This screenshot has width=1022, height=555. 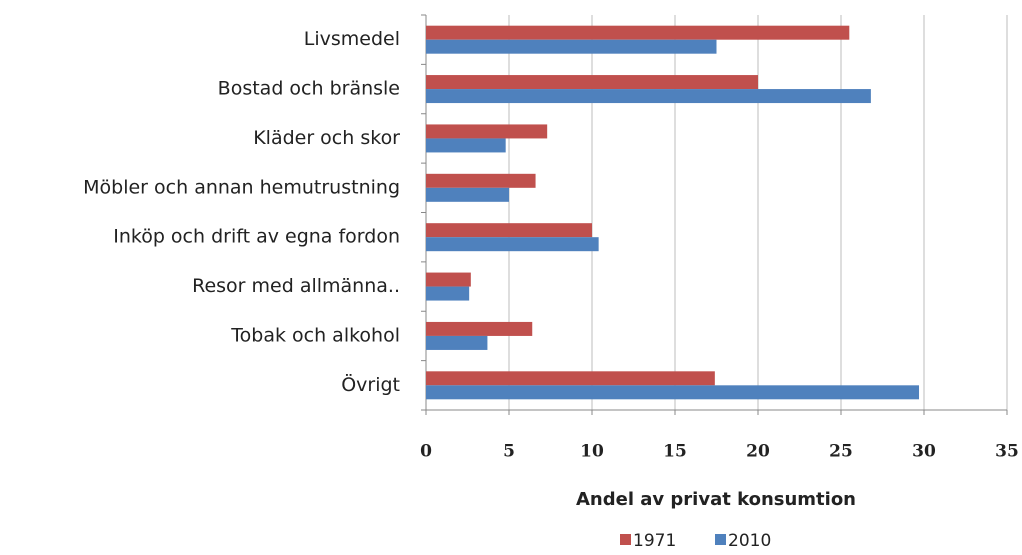 What do you see at coordinates (315, 335) in the screenshot?
I see `y-tick-label: Tobak och alkohol` at bounding box center [315, 335].